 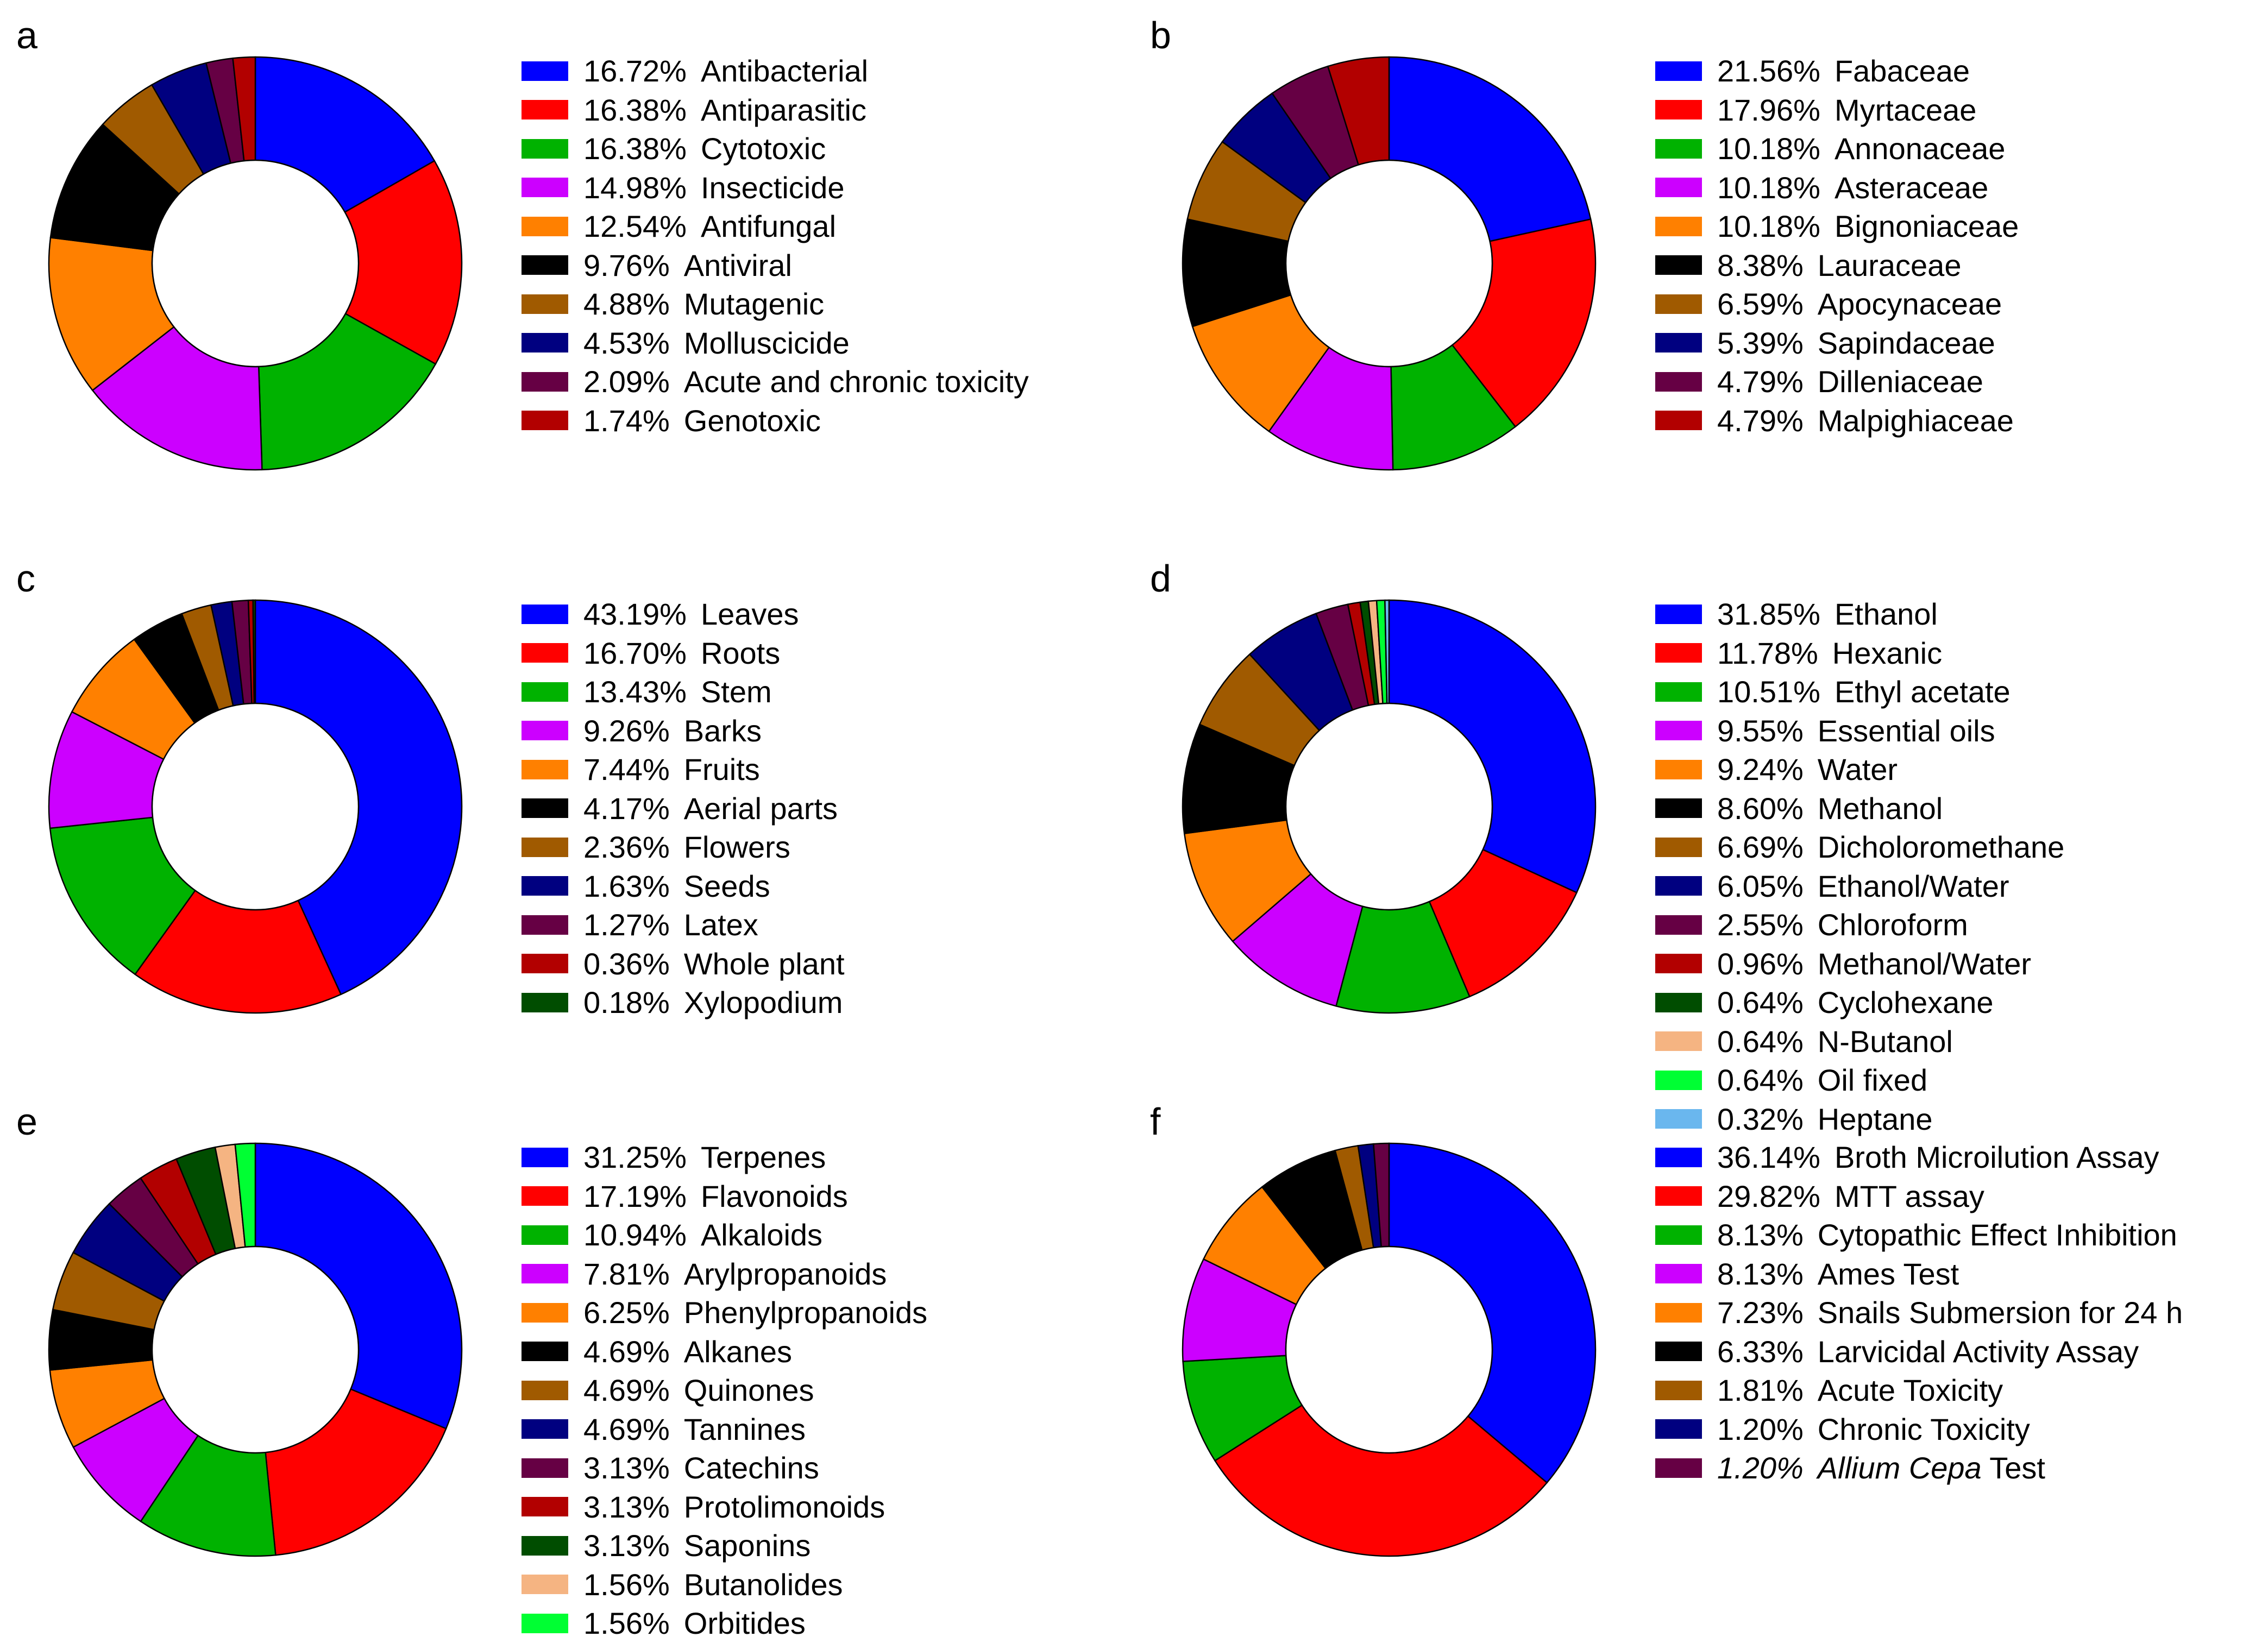 I want to click on legend-label: Dilleniaceae, so click(x=1900, y=381).